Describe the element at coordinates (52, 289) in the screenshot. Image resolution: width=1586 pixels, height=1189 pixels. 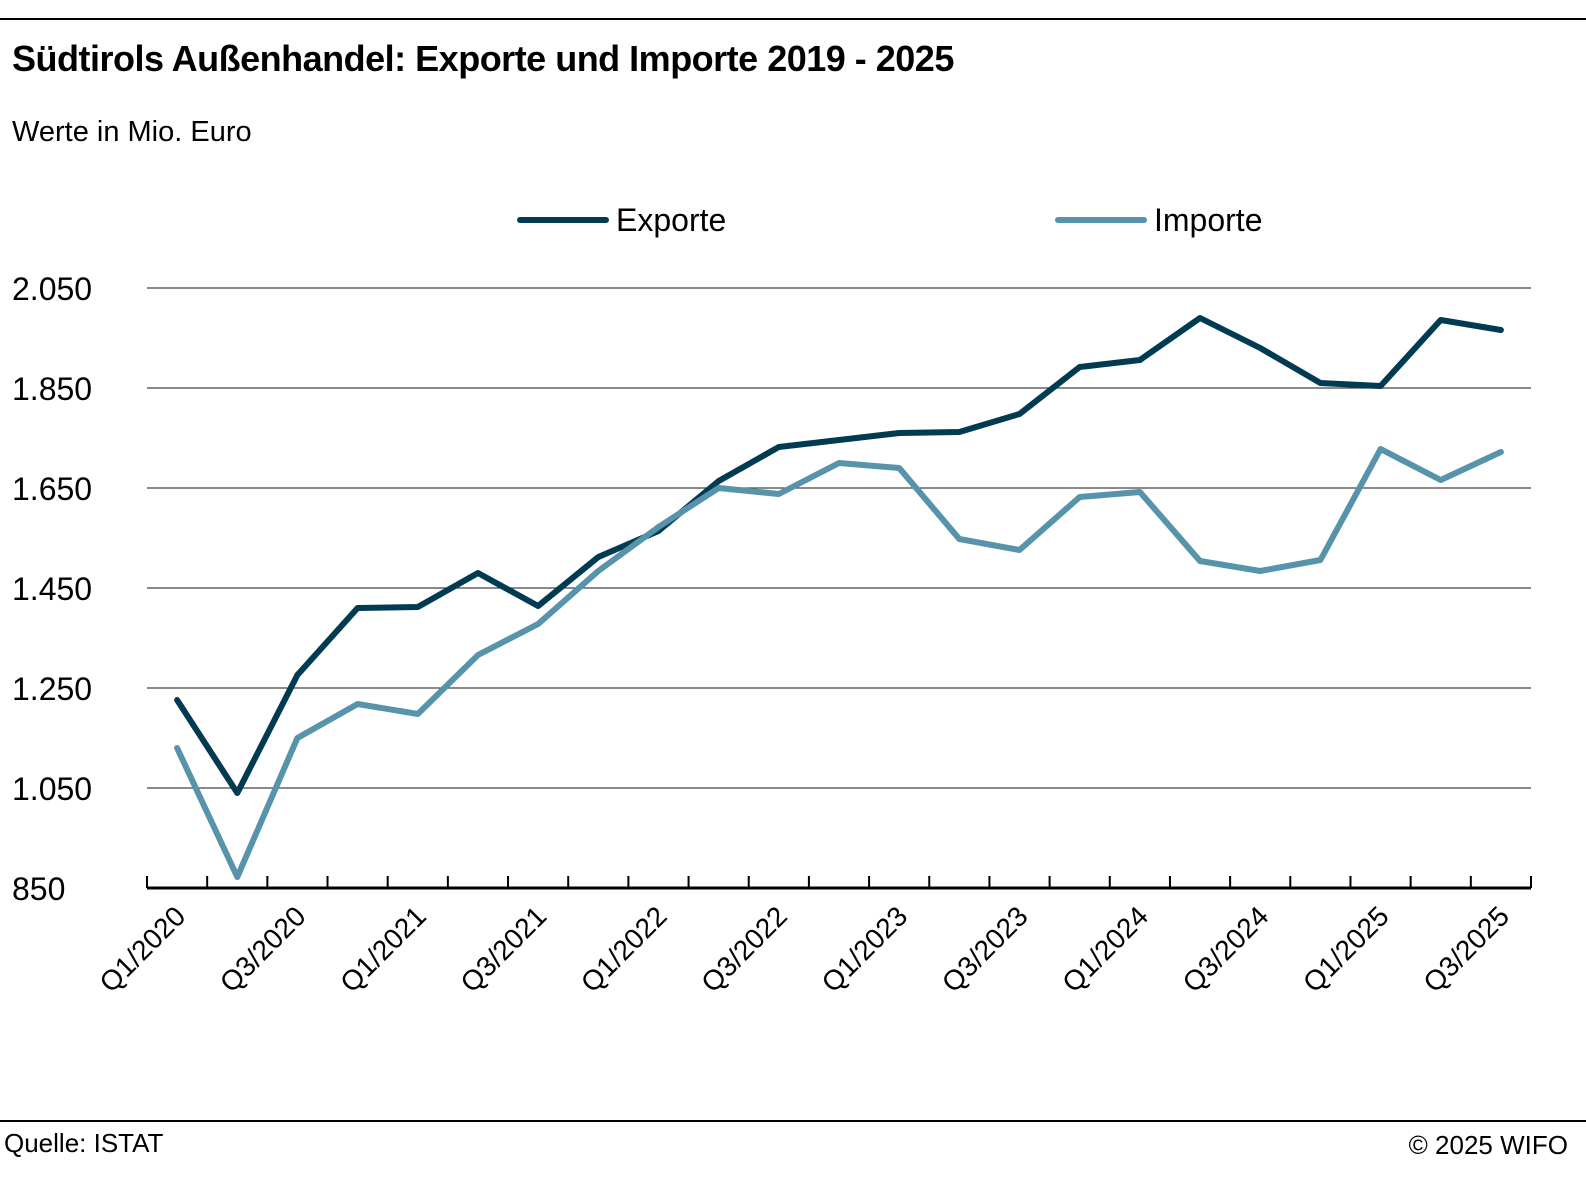
I see `y-tick-label: 2.050` at that location.